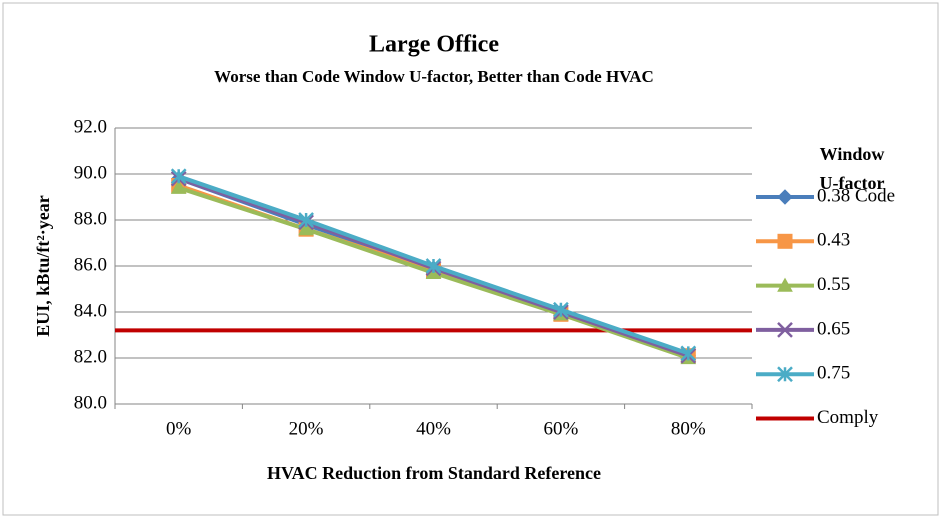 The image size is (942, 519). Describe the element at coordinates (560, 428) in the screenshot. I see `x-tick-label: 60%` at that location.